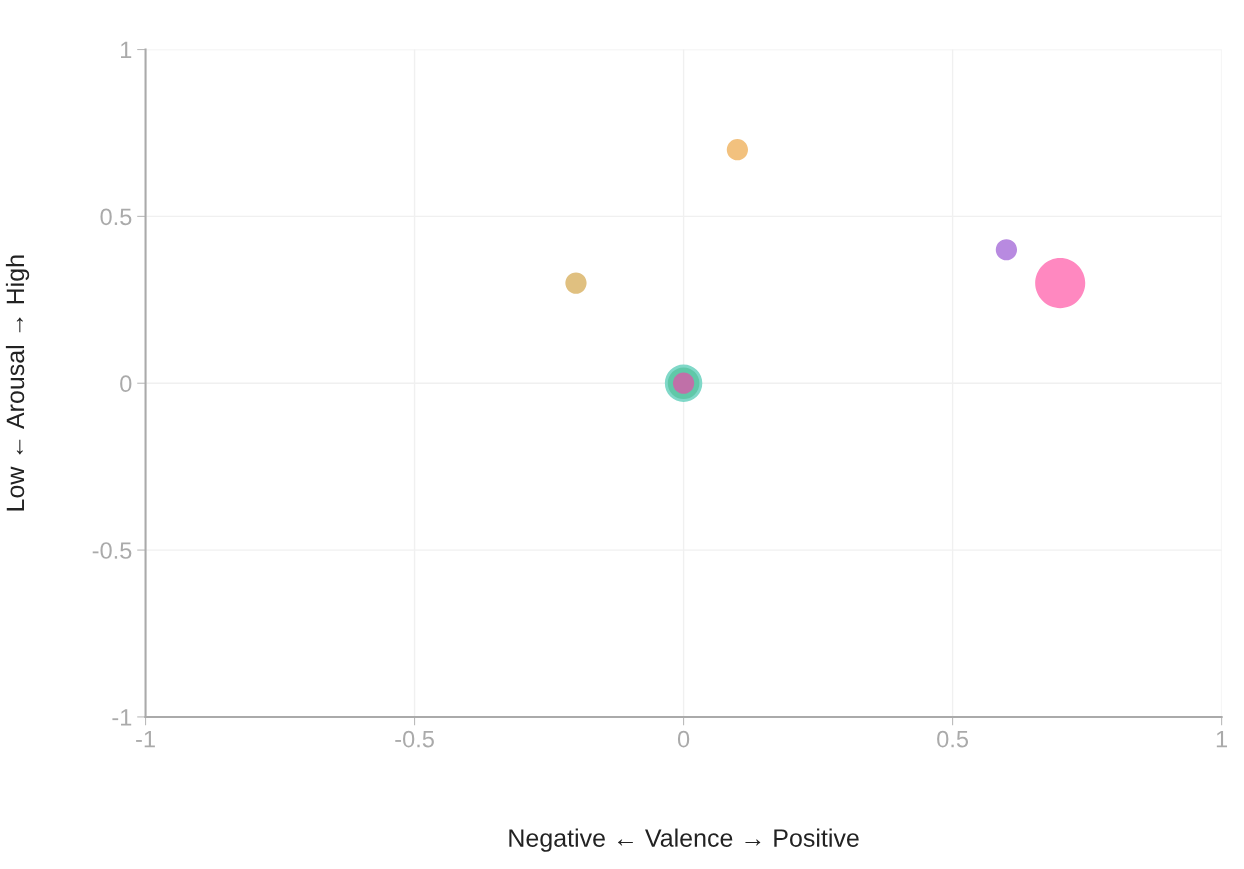  What do you see at coordinates (17, 383) in the screenshot?
I see `y-axis-title: Low ← Arousal → High` at bounding box center [17, 383].